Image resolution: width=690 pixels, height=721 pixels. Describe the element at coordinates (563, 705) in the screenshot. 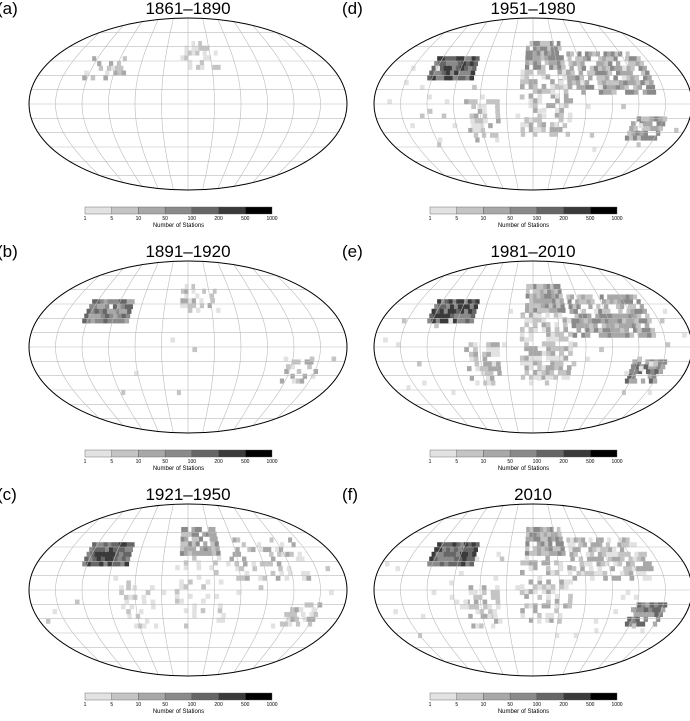

I see `colorbar-tick: 200` at that location.